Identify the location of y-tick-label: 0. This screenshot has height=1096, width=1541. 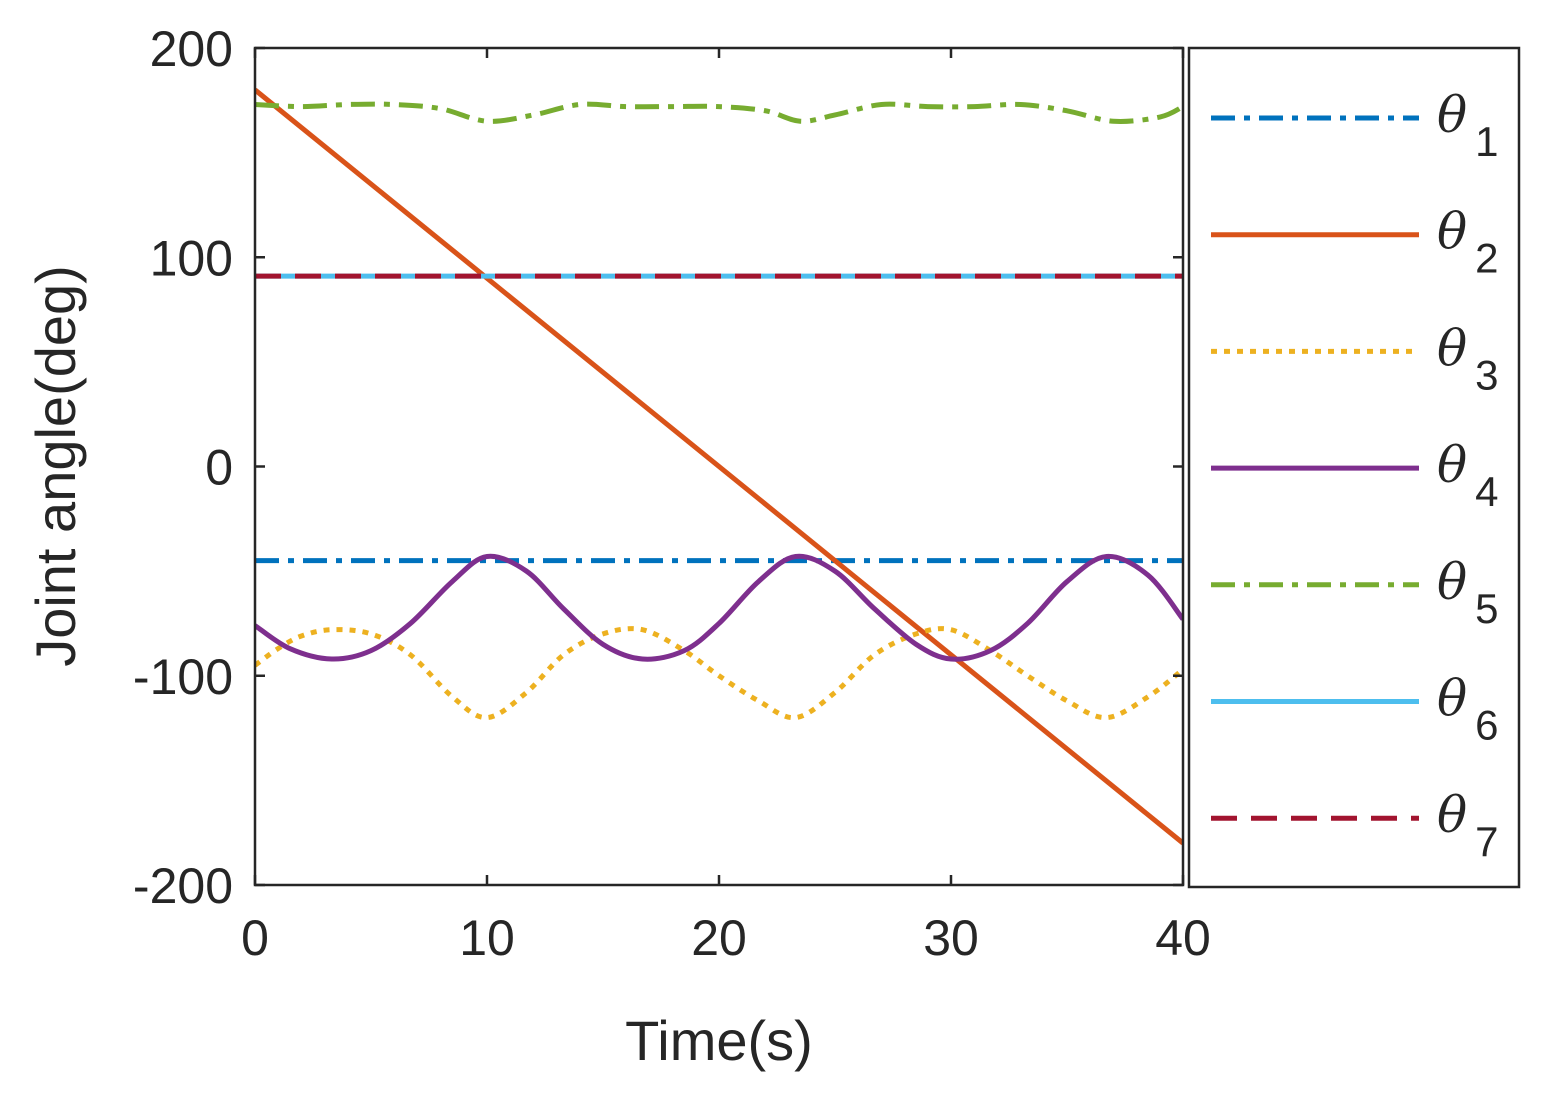
(219, 468).